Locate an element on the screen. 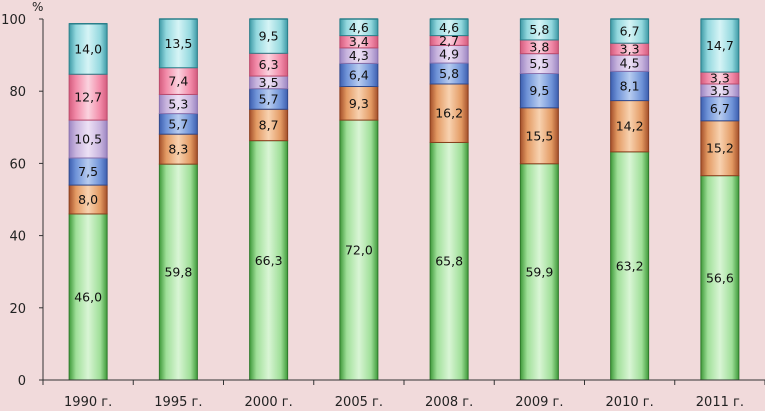 The width and height of the screenshot is (765, 411). value-label: 59,8 is located at coordinates (178, 272).